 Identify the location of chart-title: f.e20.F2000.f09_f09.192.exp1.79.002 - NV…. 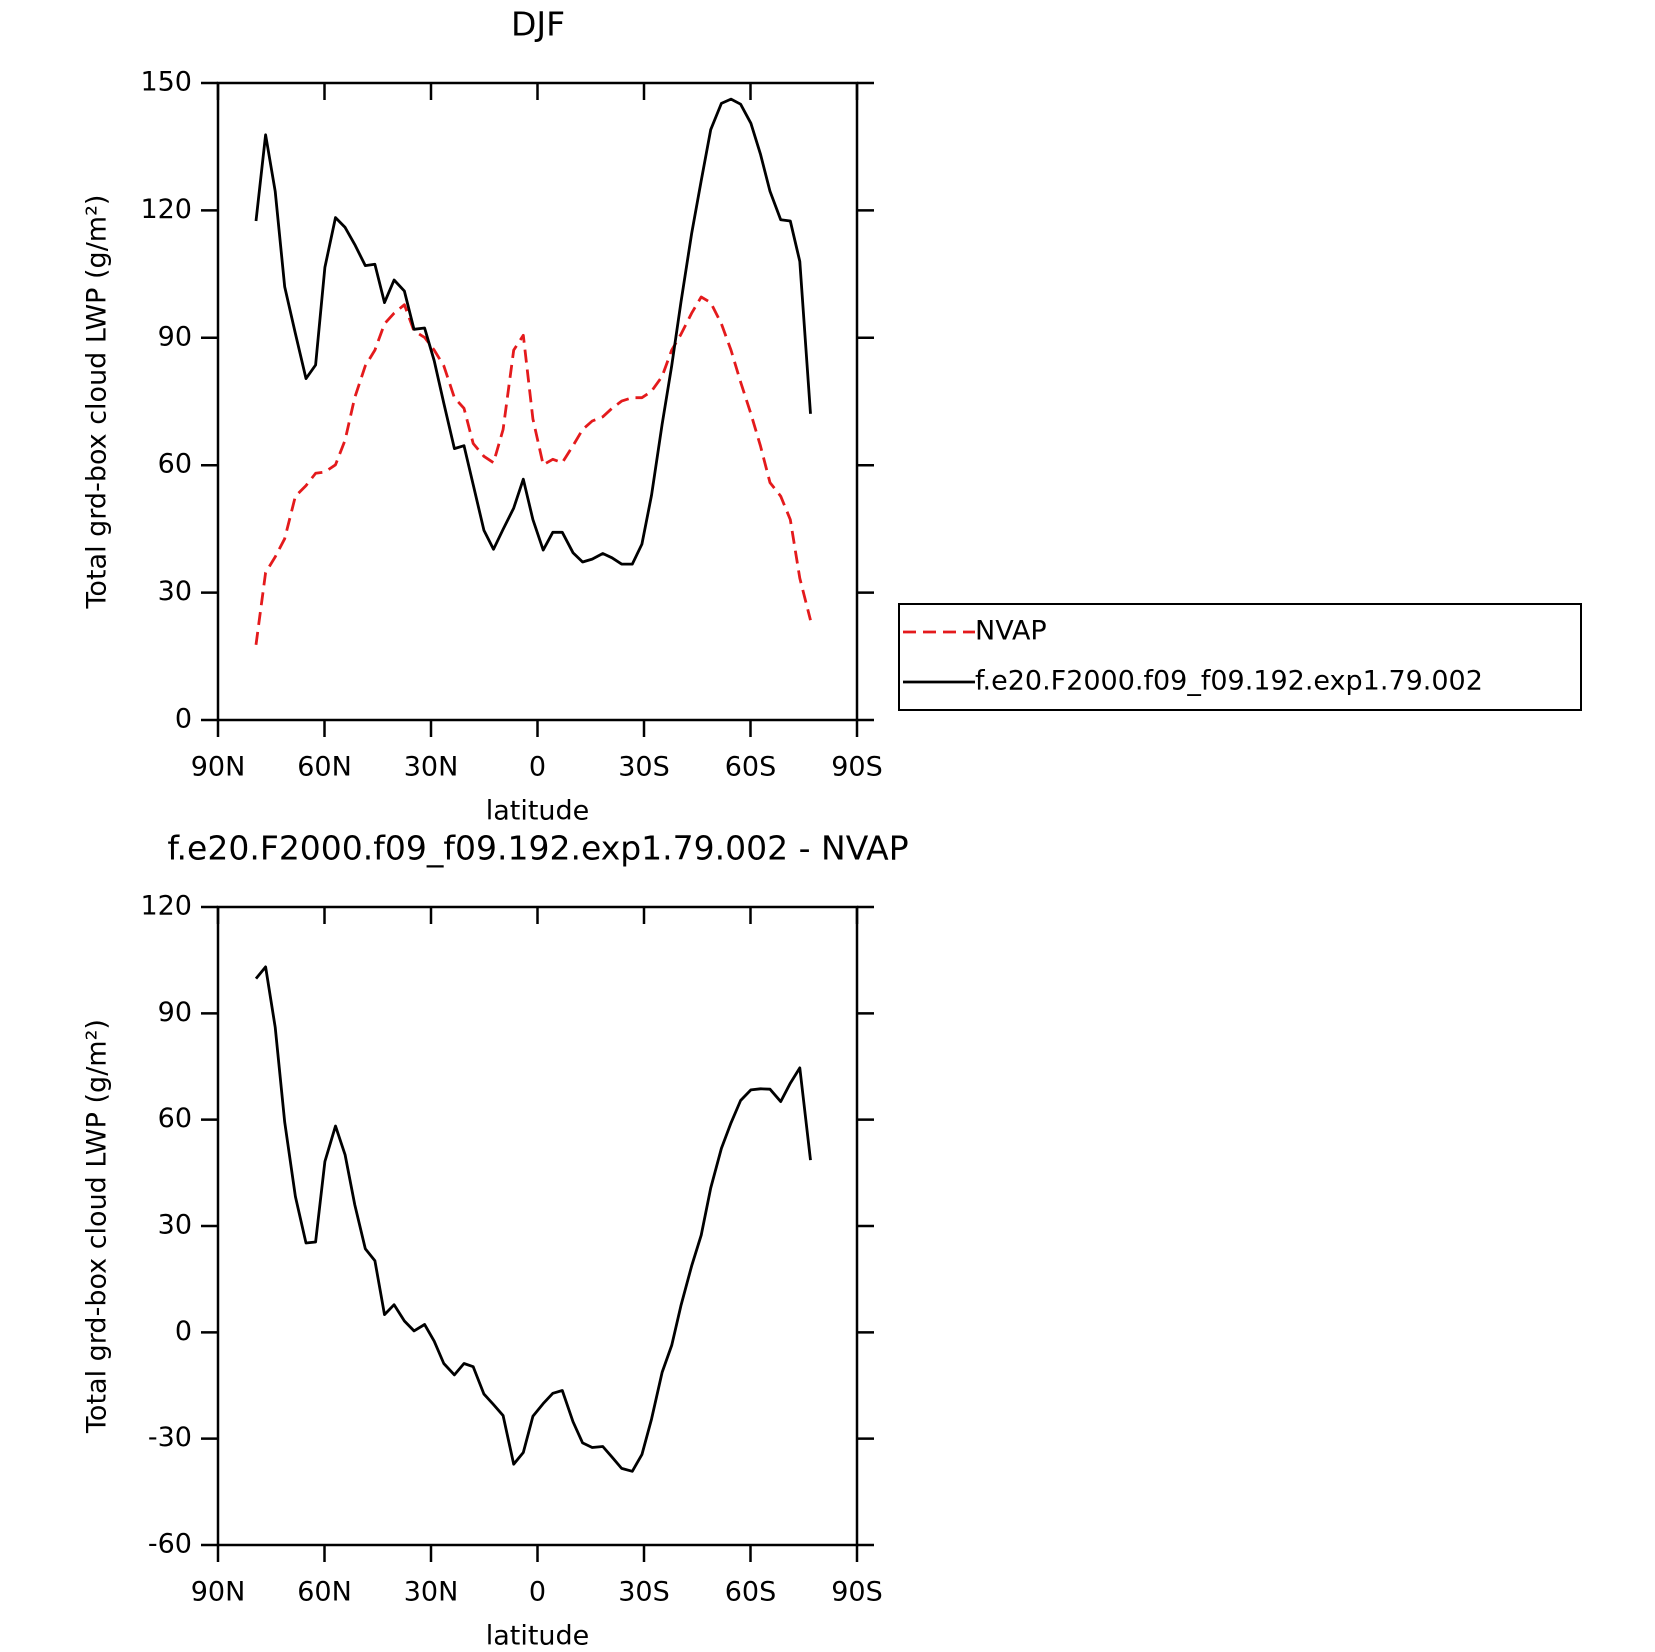
(537, 848).